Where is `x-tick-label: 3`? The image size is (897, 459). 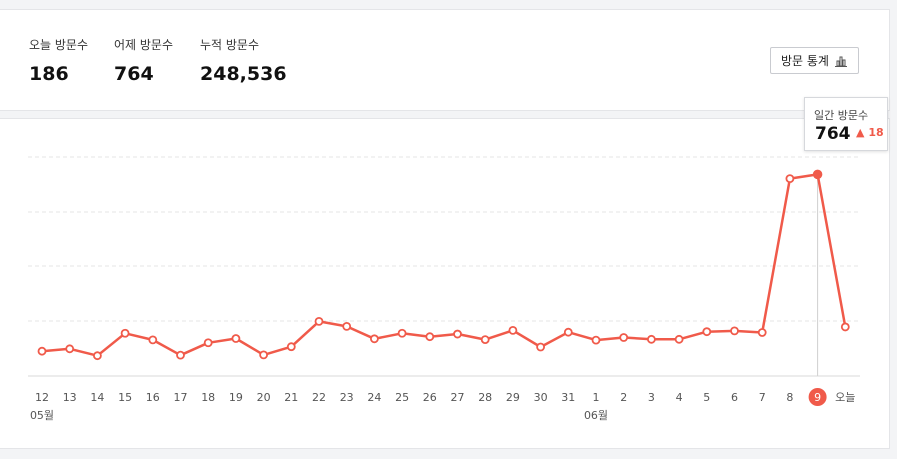
x-tick-label: 3 is located at coordinates (651, 397).